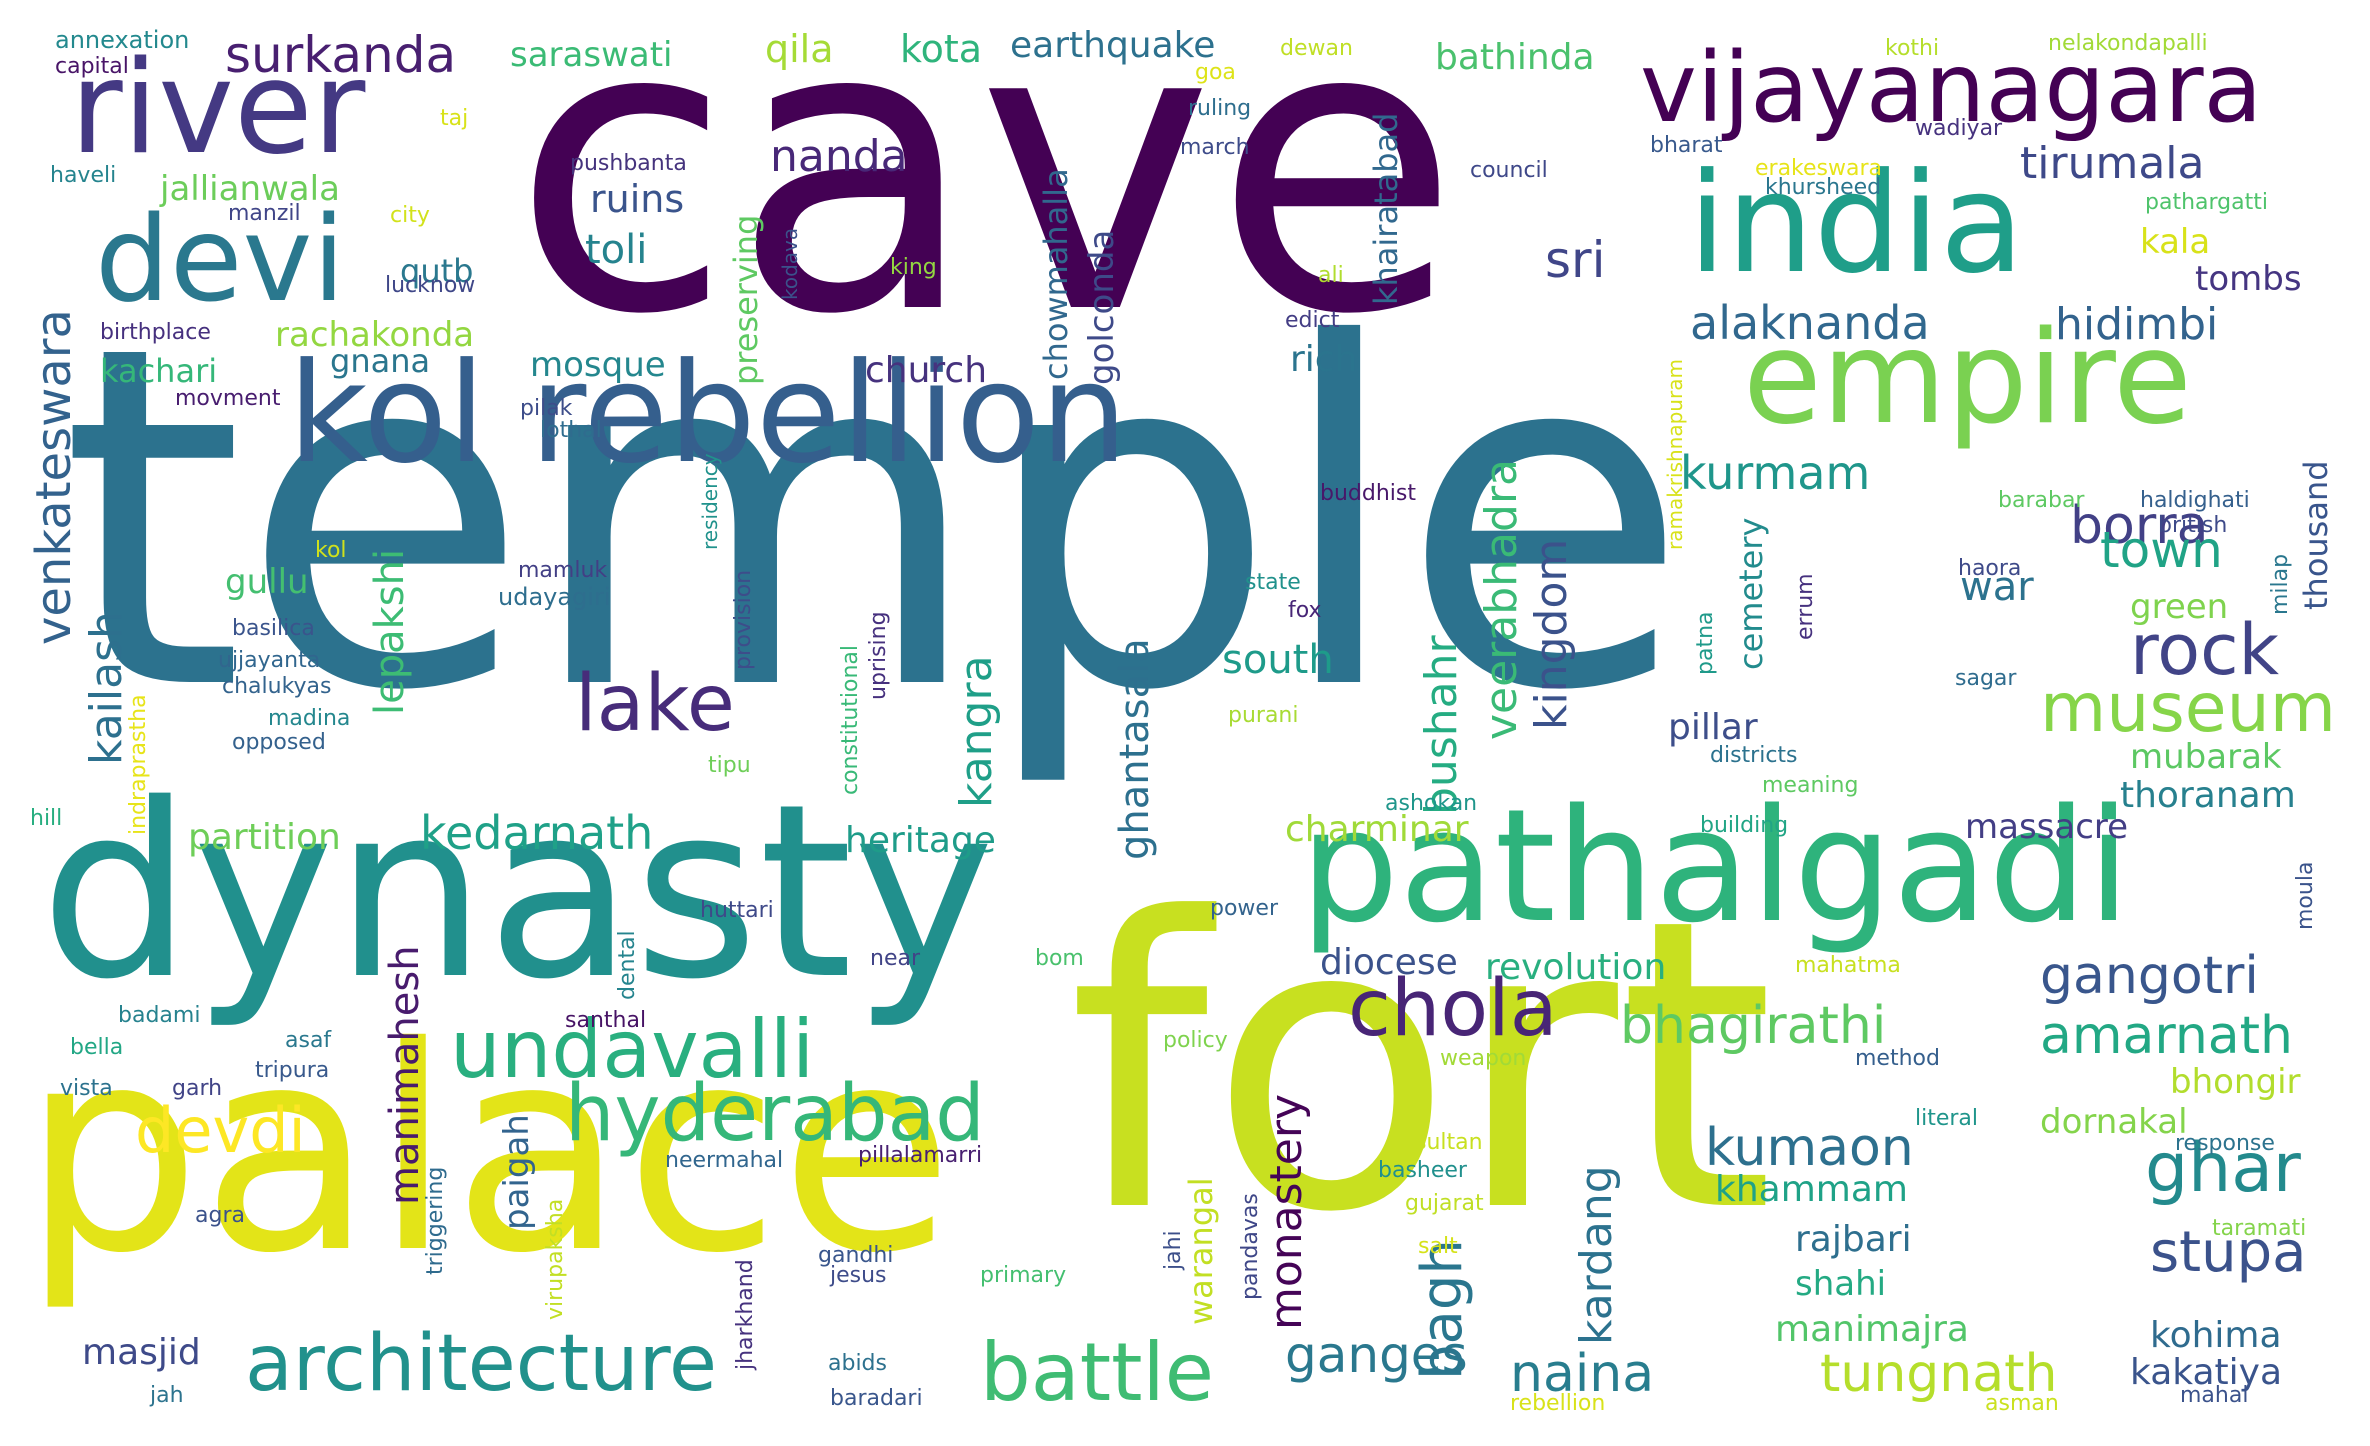 The height and width of the screenshot is (1446, 2370). Describe the element at coordinates (1453, 1009) in the screenshot. I see `word: chola` at that location.